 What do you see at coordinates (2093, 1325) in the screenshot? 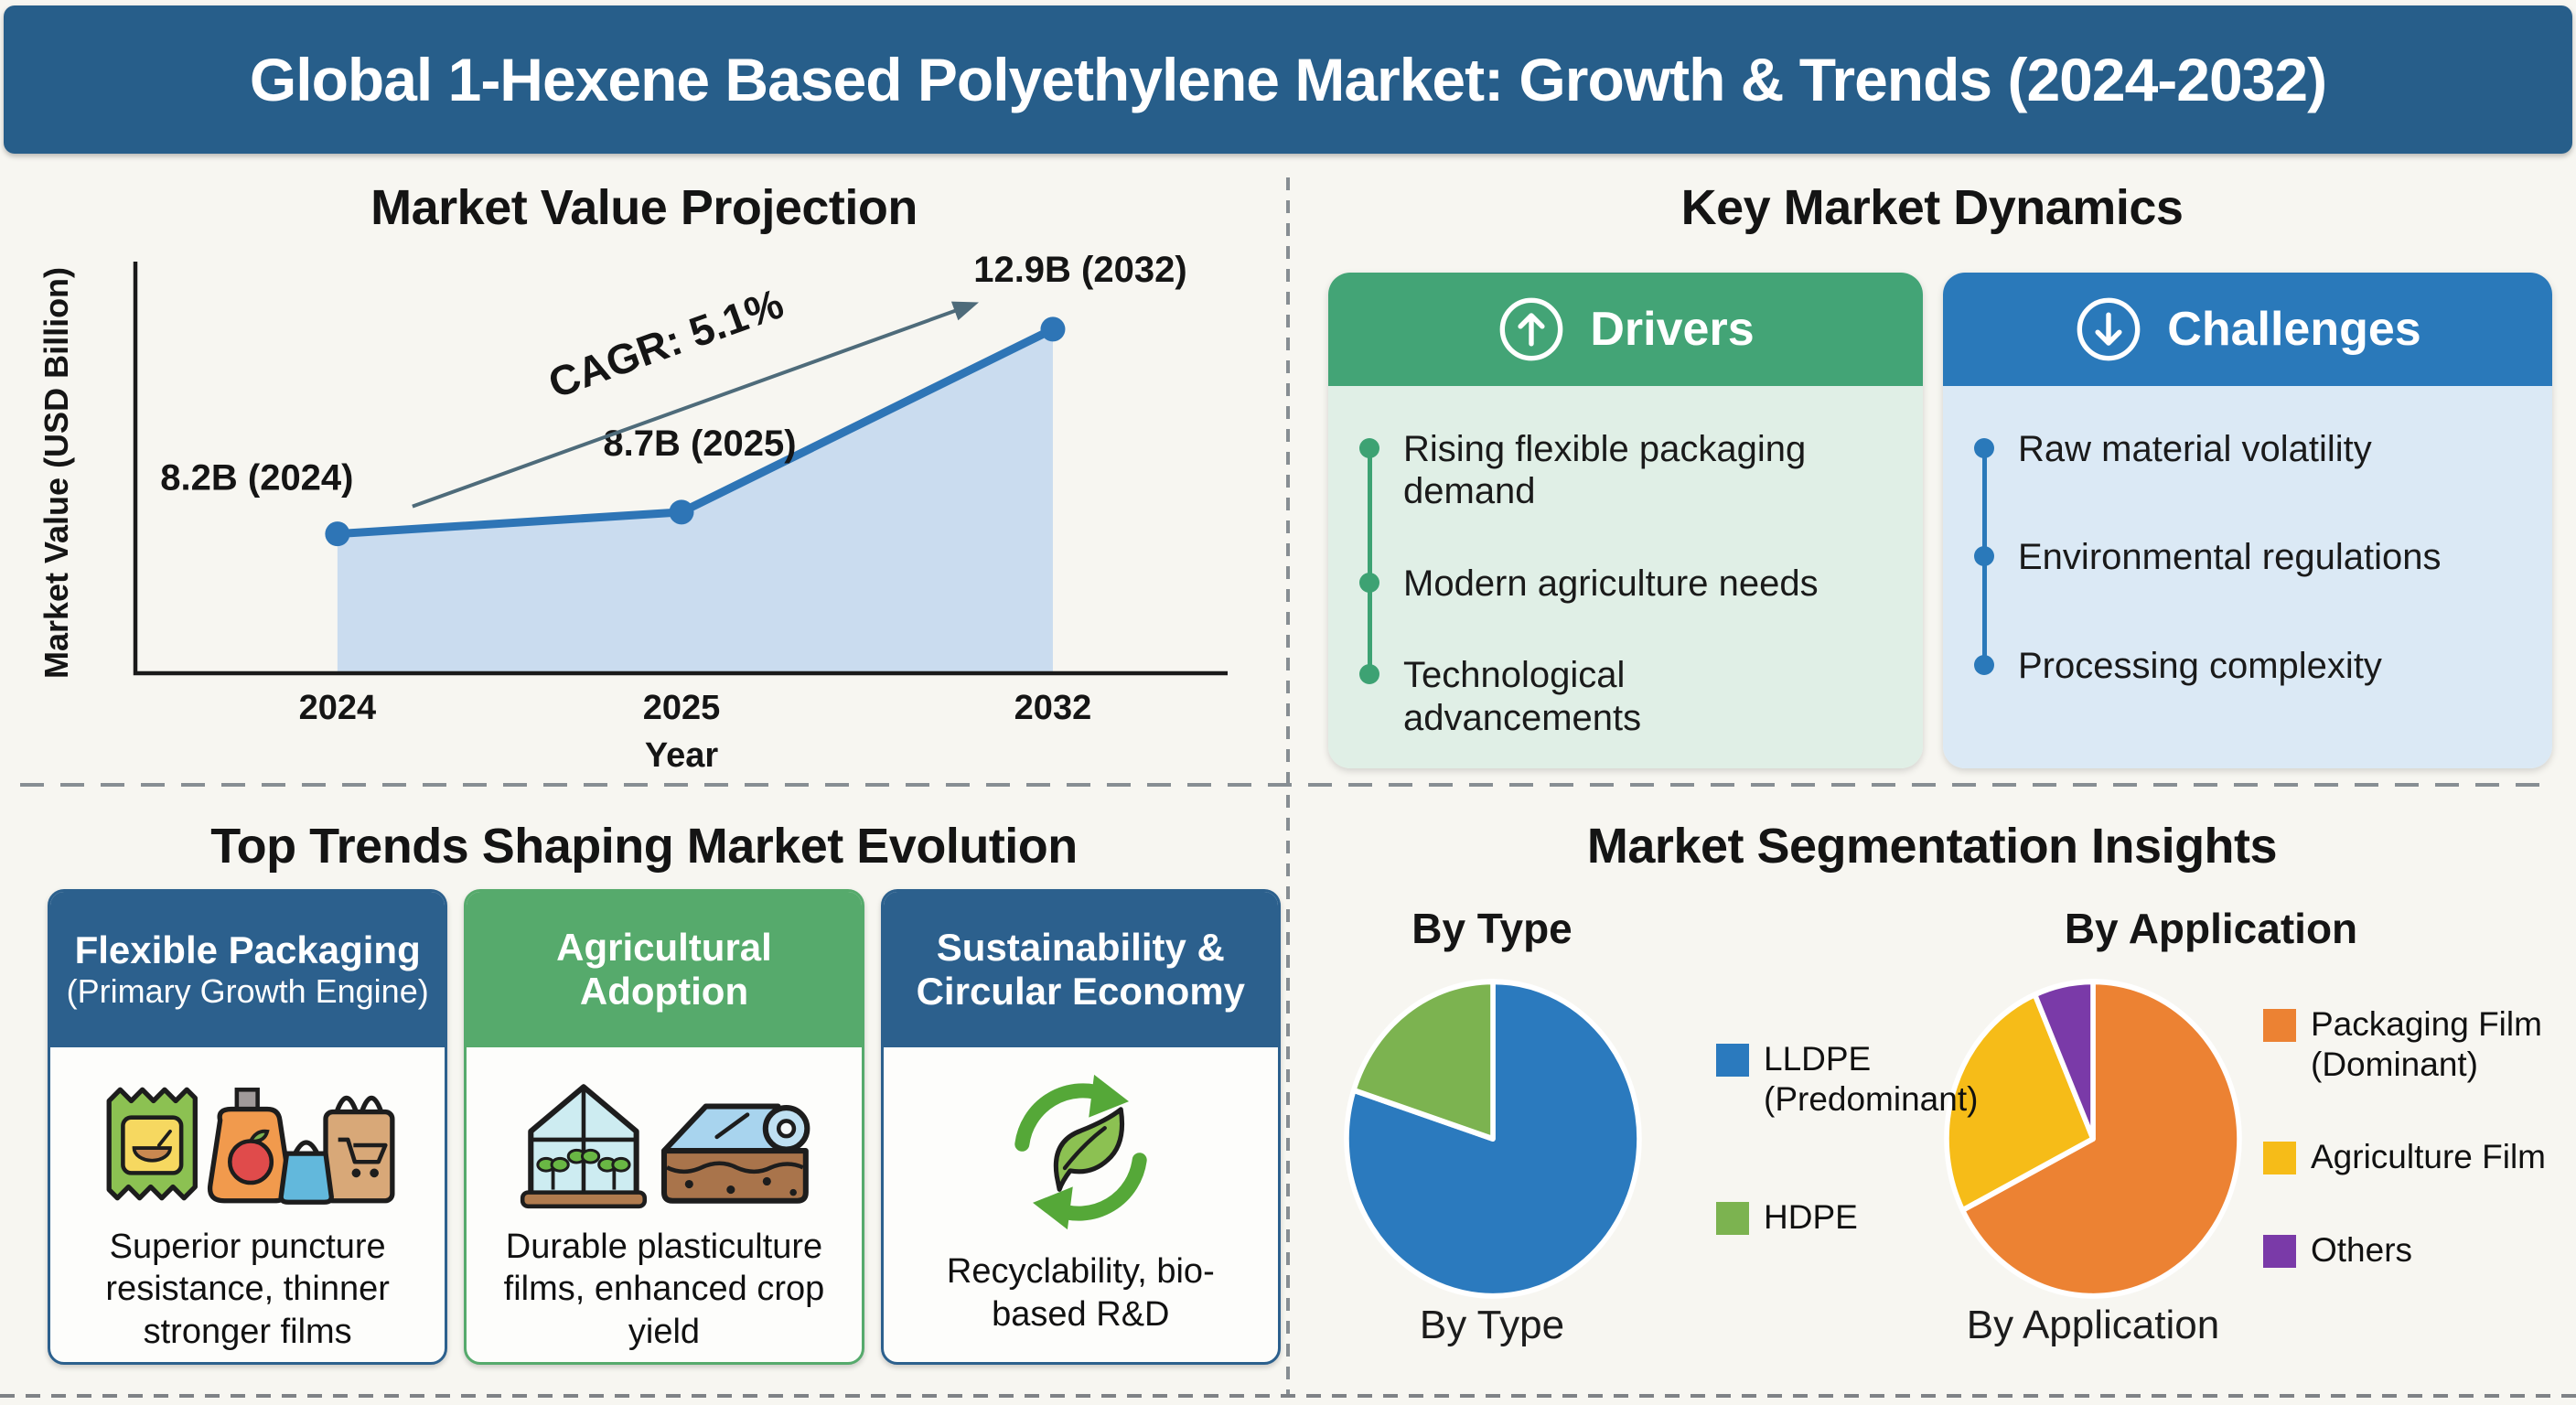
I see `by-application-footer-label: By Application` at bounding box center [2093, 1325].